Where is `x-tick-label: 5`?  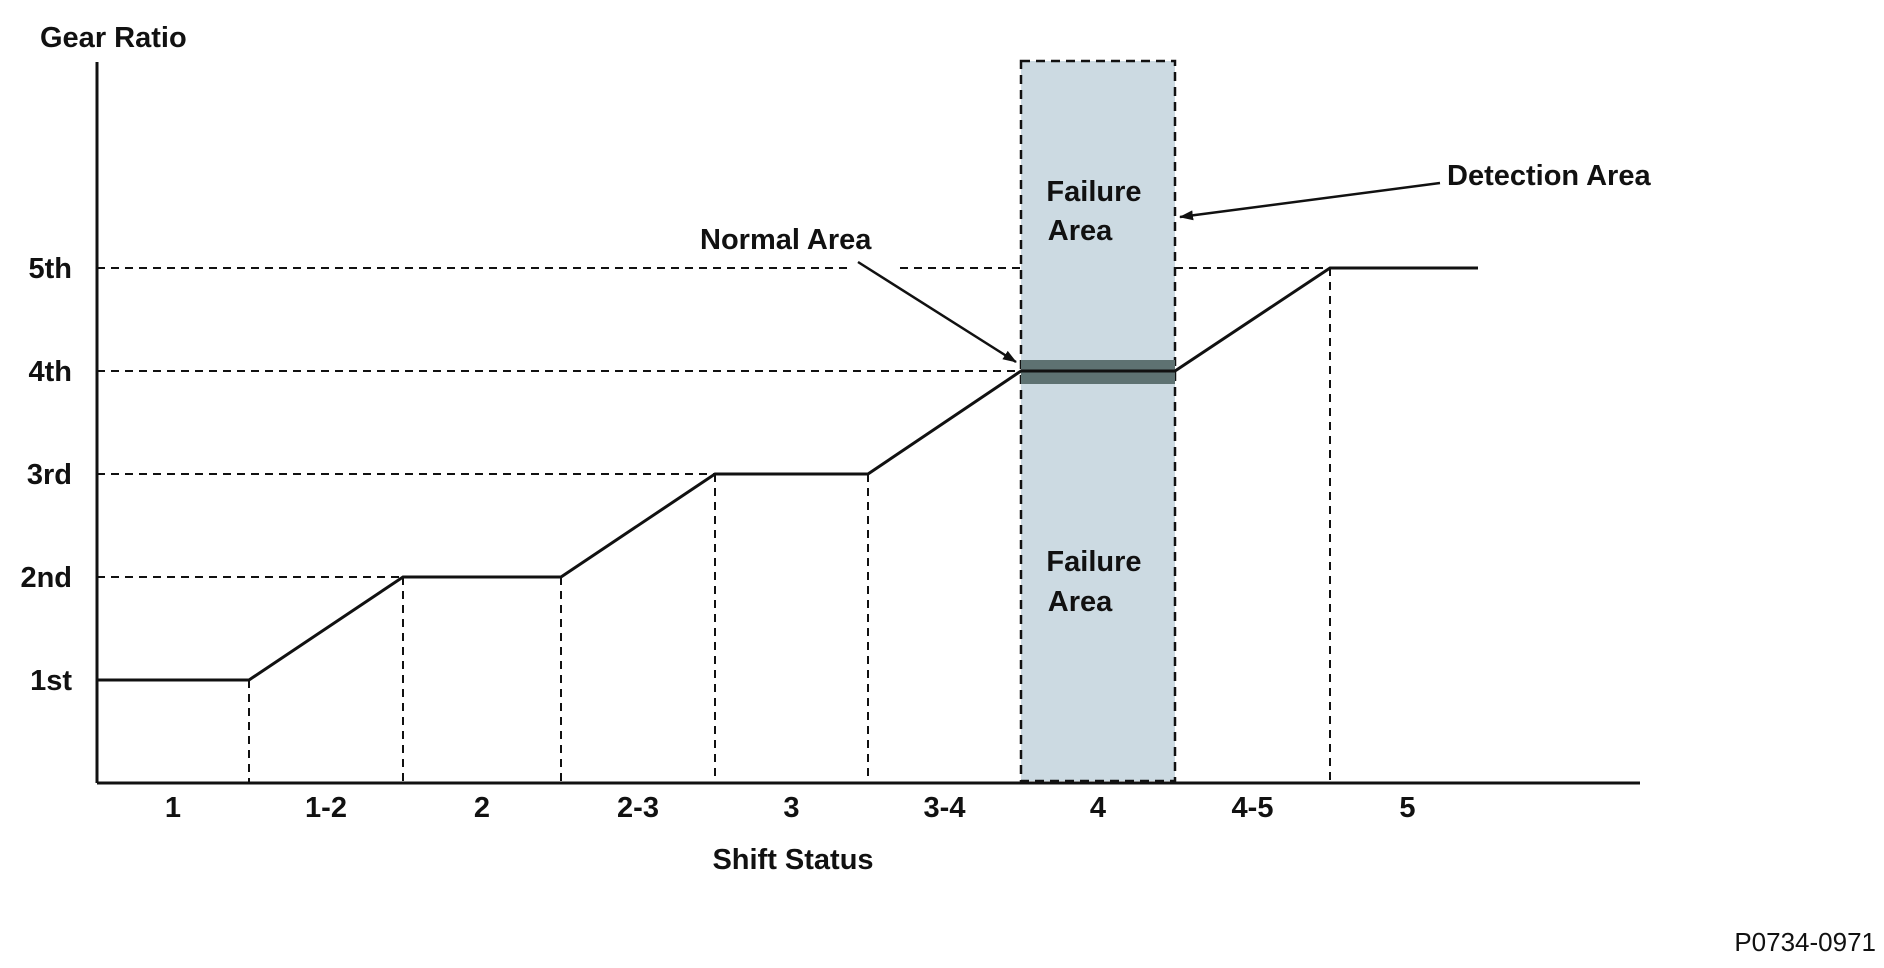 x-tick-label: 5 is located at coordinates (1407, 808).